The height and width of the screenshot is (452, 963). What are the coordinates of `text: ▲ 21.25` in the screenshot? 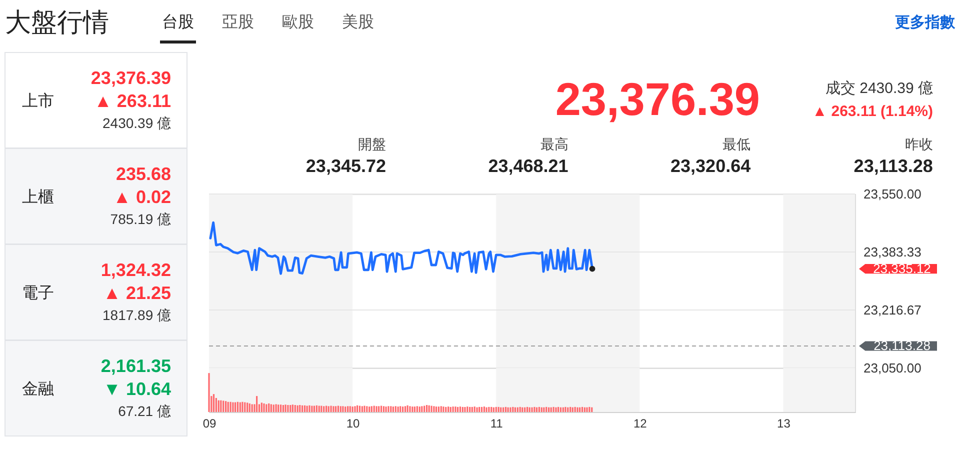 It's located at (137, 293).